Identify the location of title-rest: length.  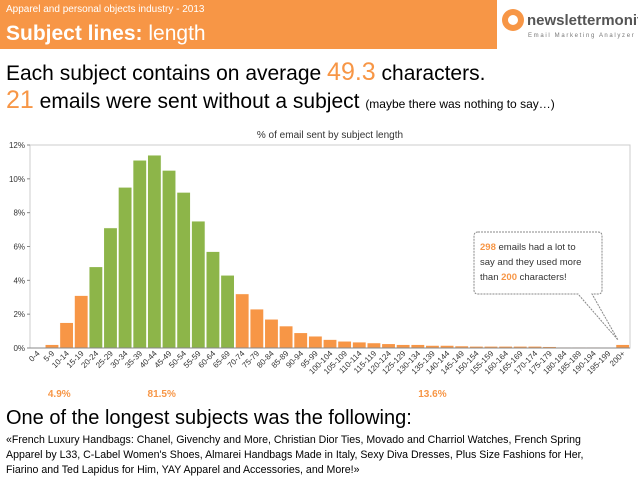
(174, 33).